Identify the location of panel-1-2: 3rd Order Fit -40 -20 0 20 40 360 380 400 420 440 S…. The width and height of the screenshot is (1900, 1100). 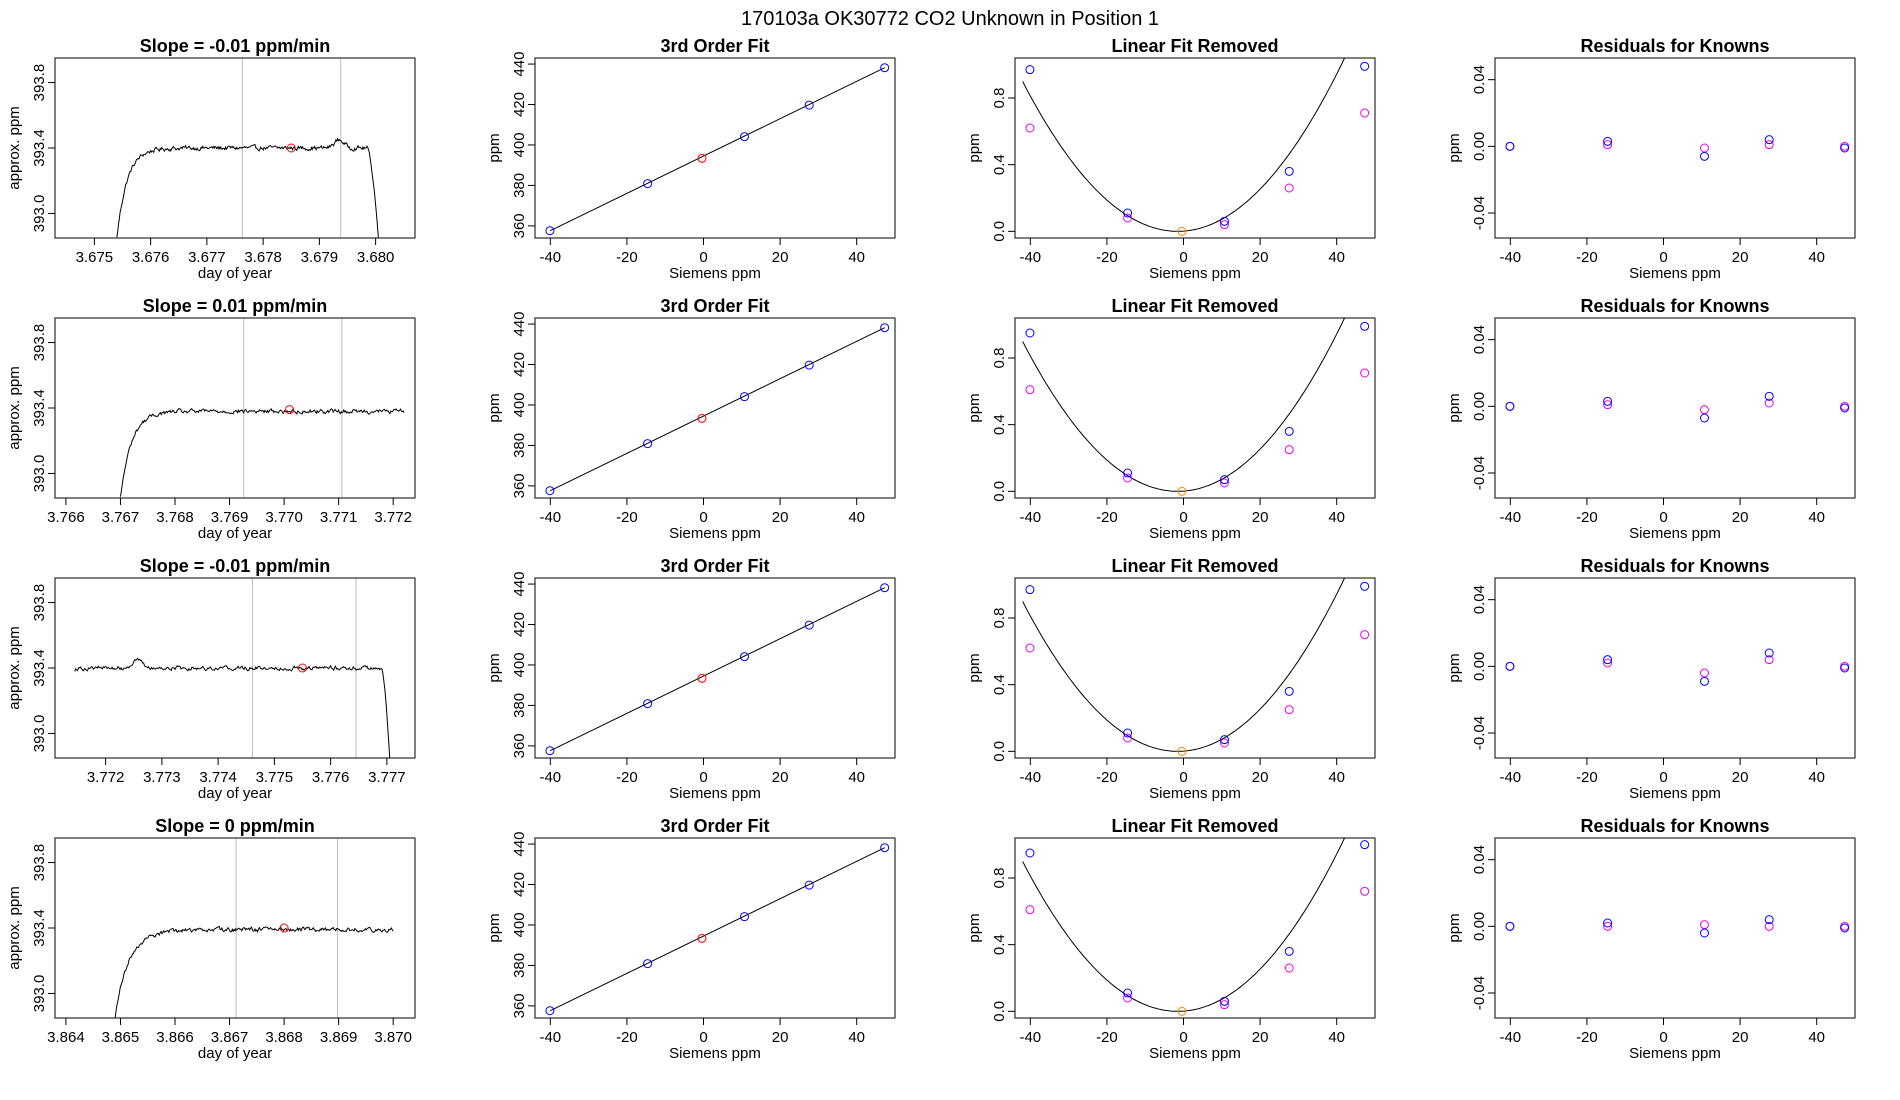
(691, 159).